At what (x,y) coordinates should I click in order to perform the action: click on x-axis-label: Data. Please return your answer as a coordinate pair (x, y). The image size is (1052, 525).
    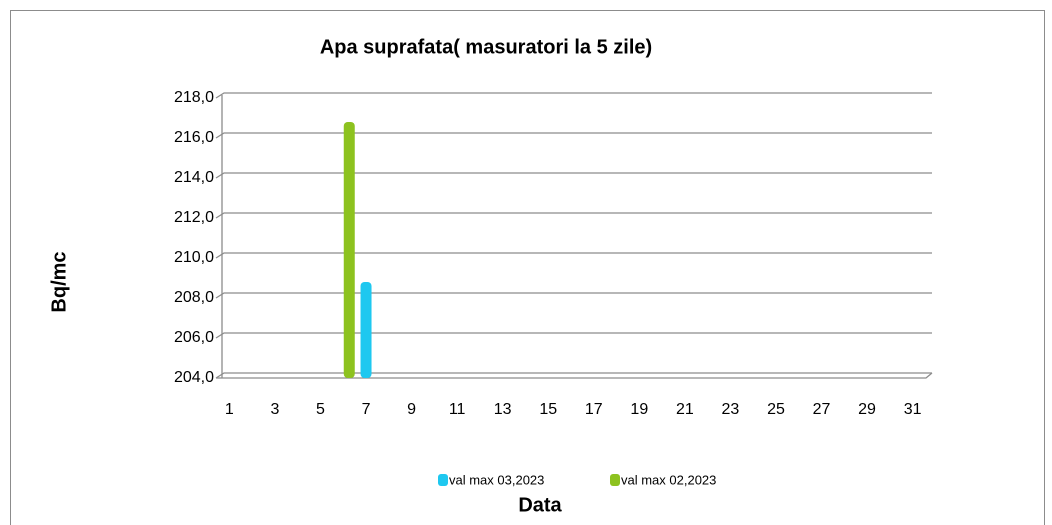
    Looking at the image, I should click on (540, 505).